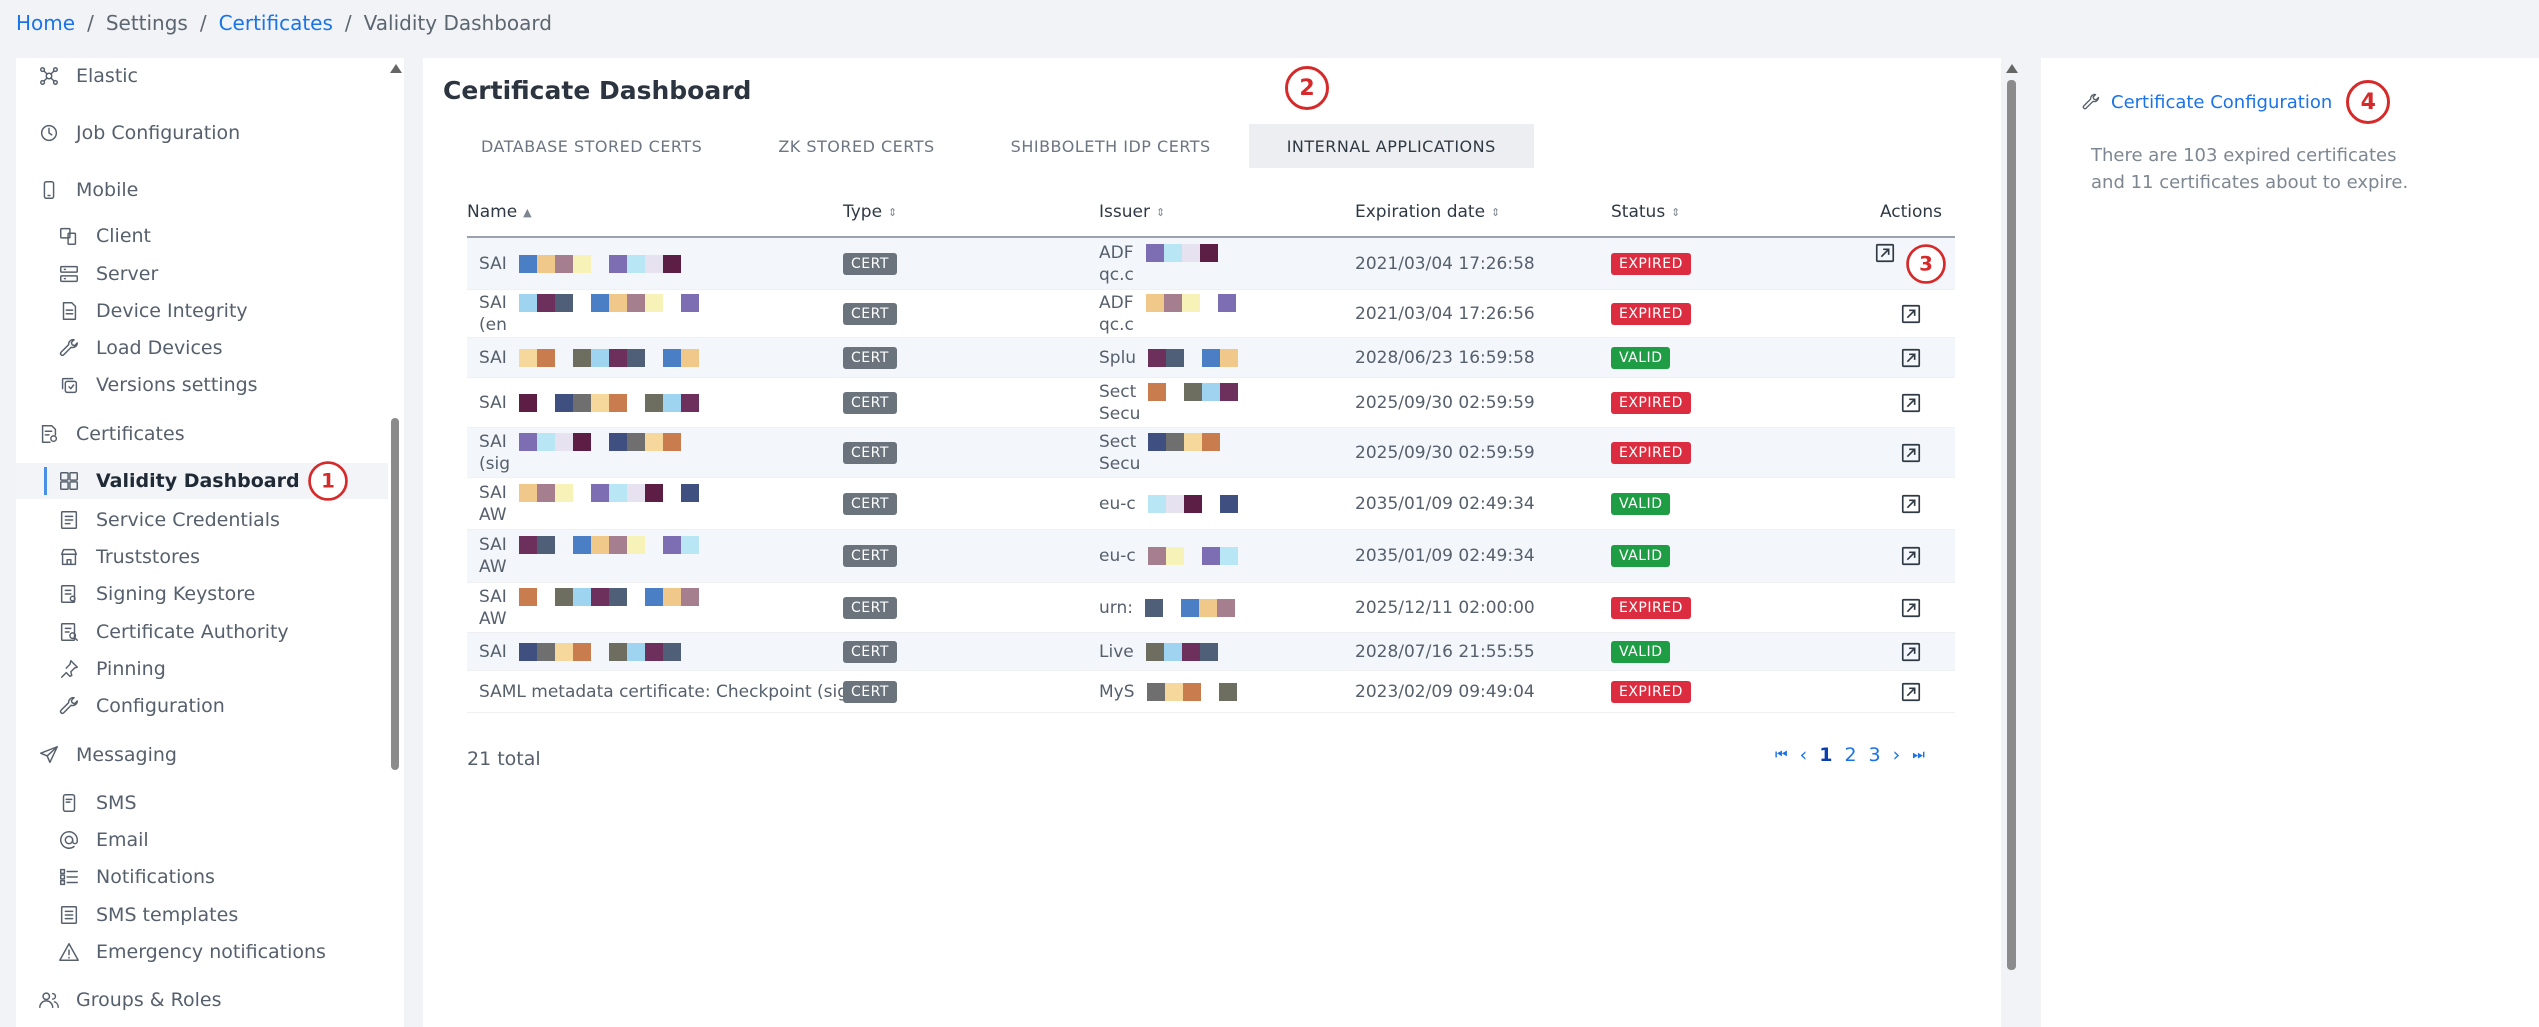 This screenshot has width=2539, height=1027. What do you see at coordinates (1227, 212) in the screenshot?
I see `column-header-issuer: Issuer ⇕` at bounding box center [1227, 212].